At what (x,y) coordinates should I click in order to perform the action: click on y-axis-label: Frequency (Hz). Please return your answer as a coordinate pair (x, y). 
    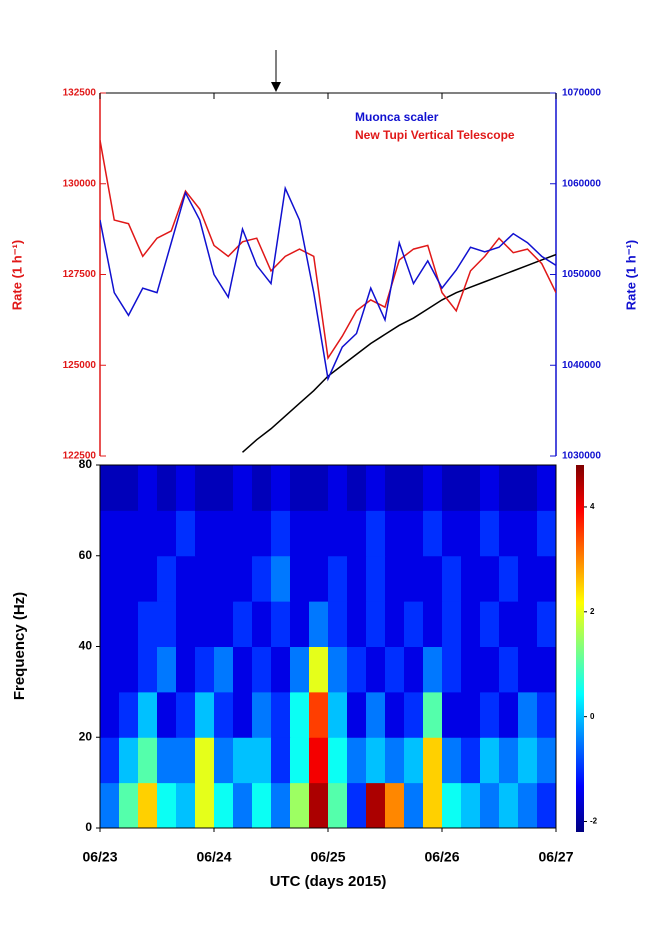
    Looking at the image, I should click on (19, 646).